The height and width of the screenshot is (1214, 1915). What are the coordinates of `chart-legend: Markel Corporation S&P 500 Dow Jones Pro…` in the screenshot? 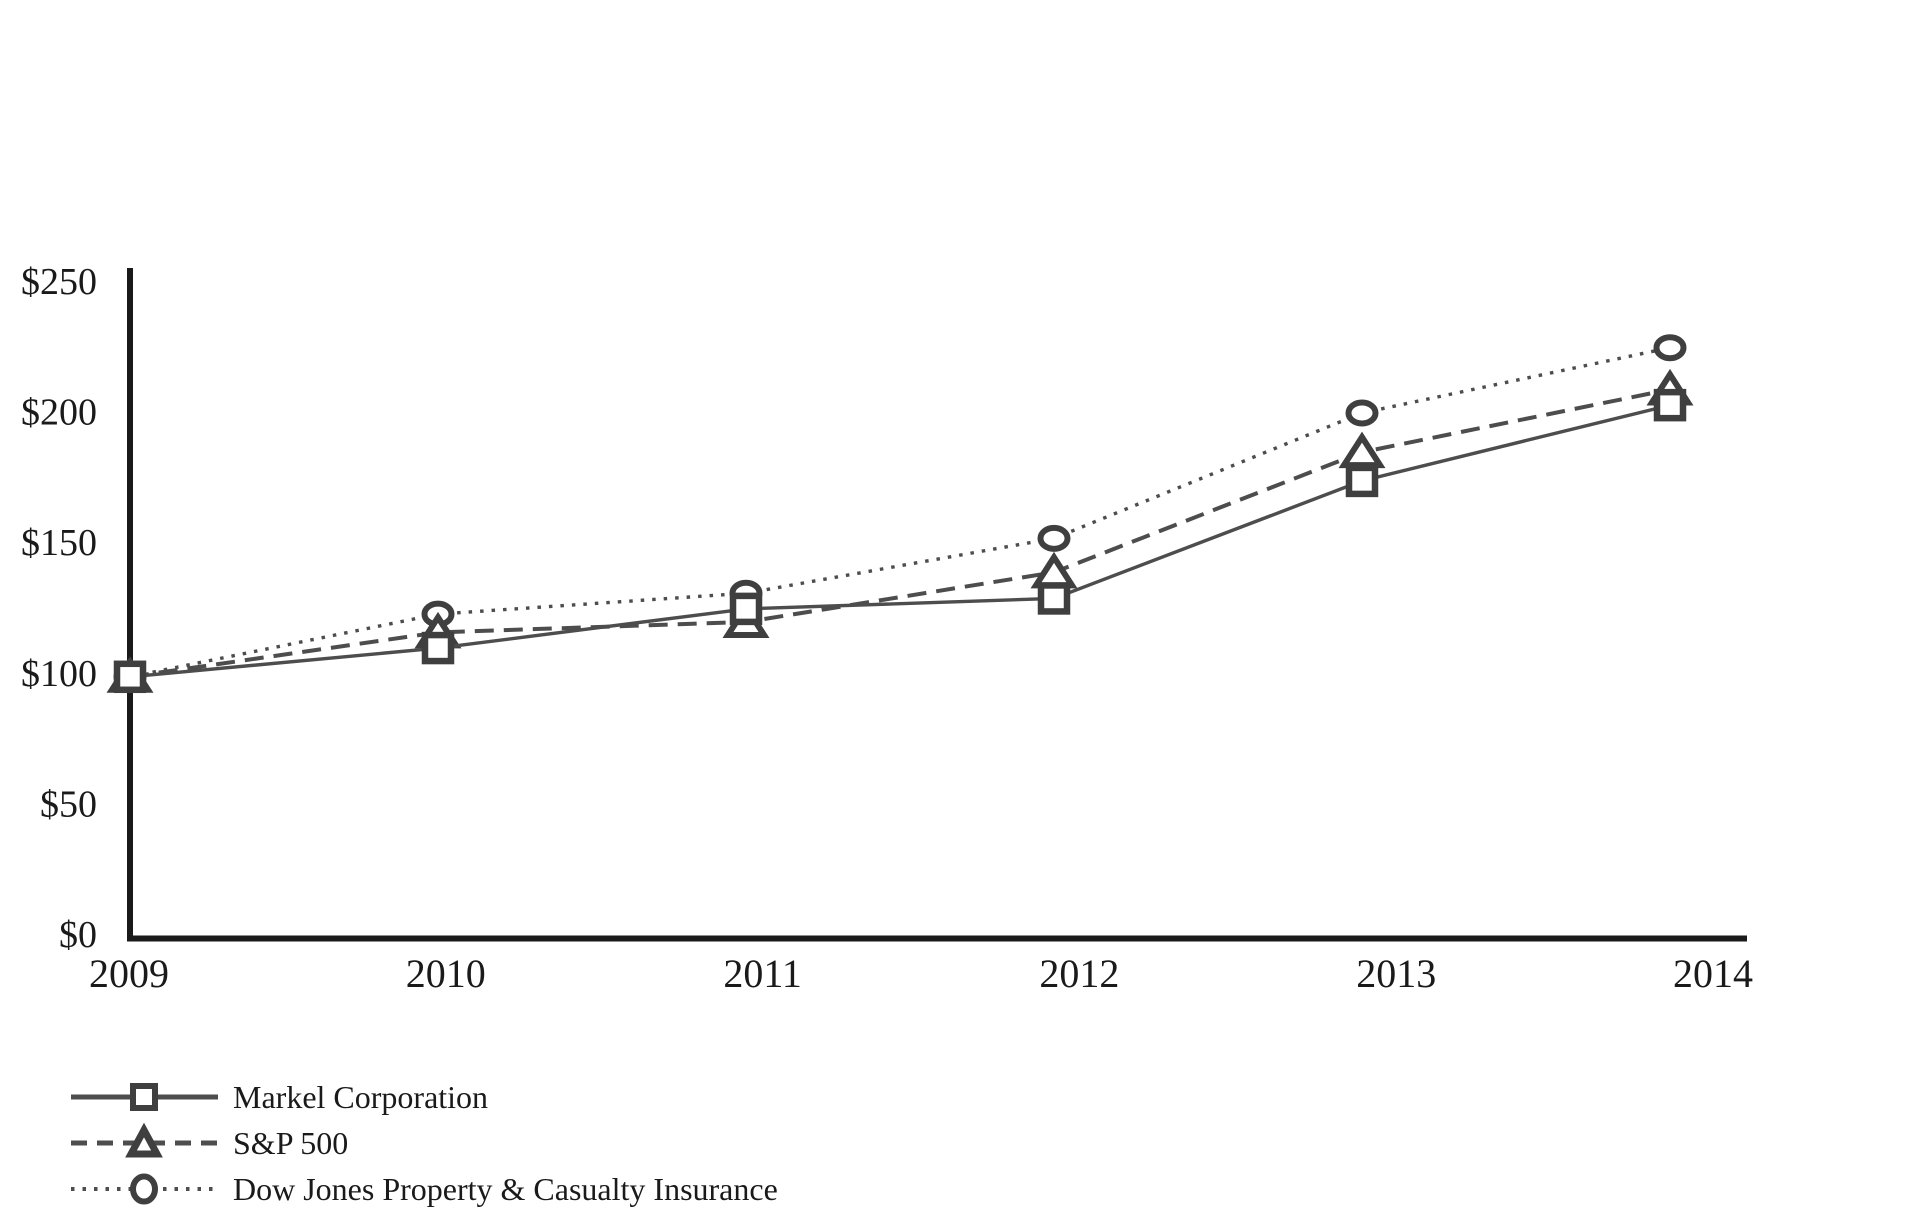 It's located at (424, 1143).